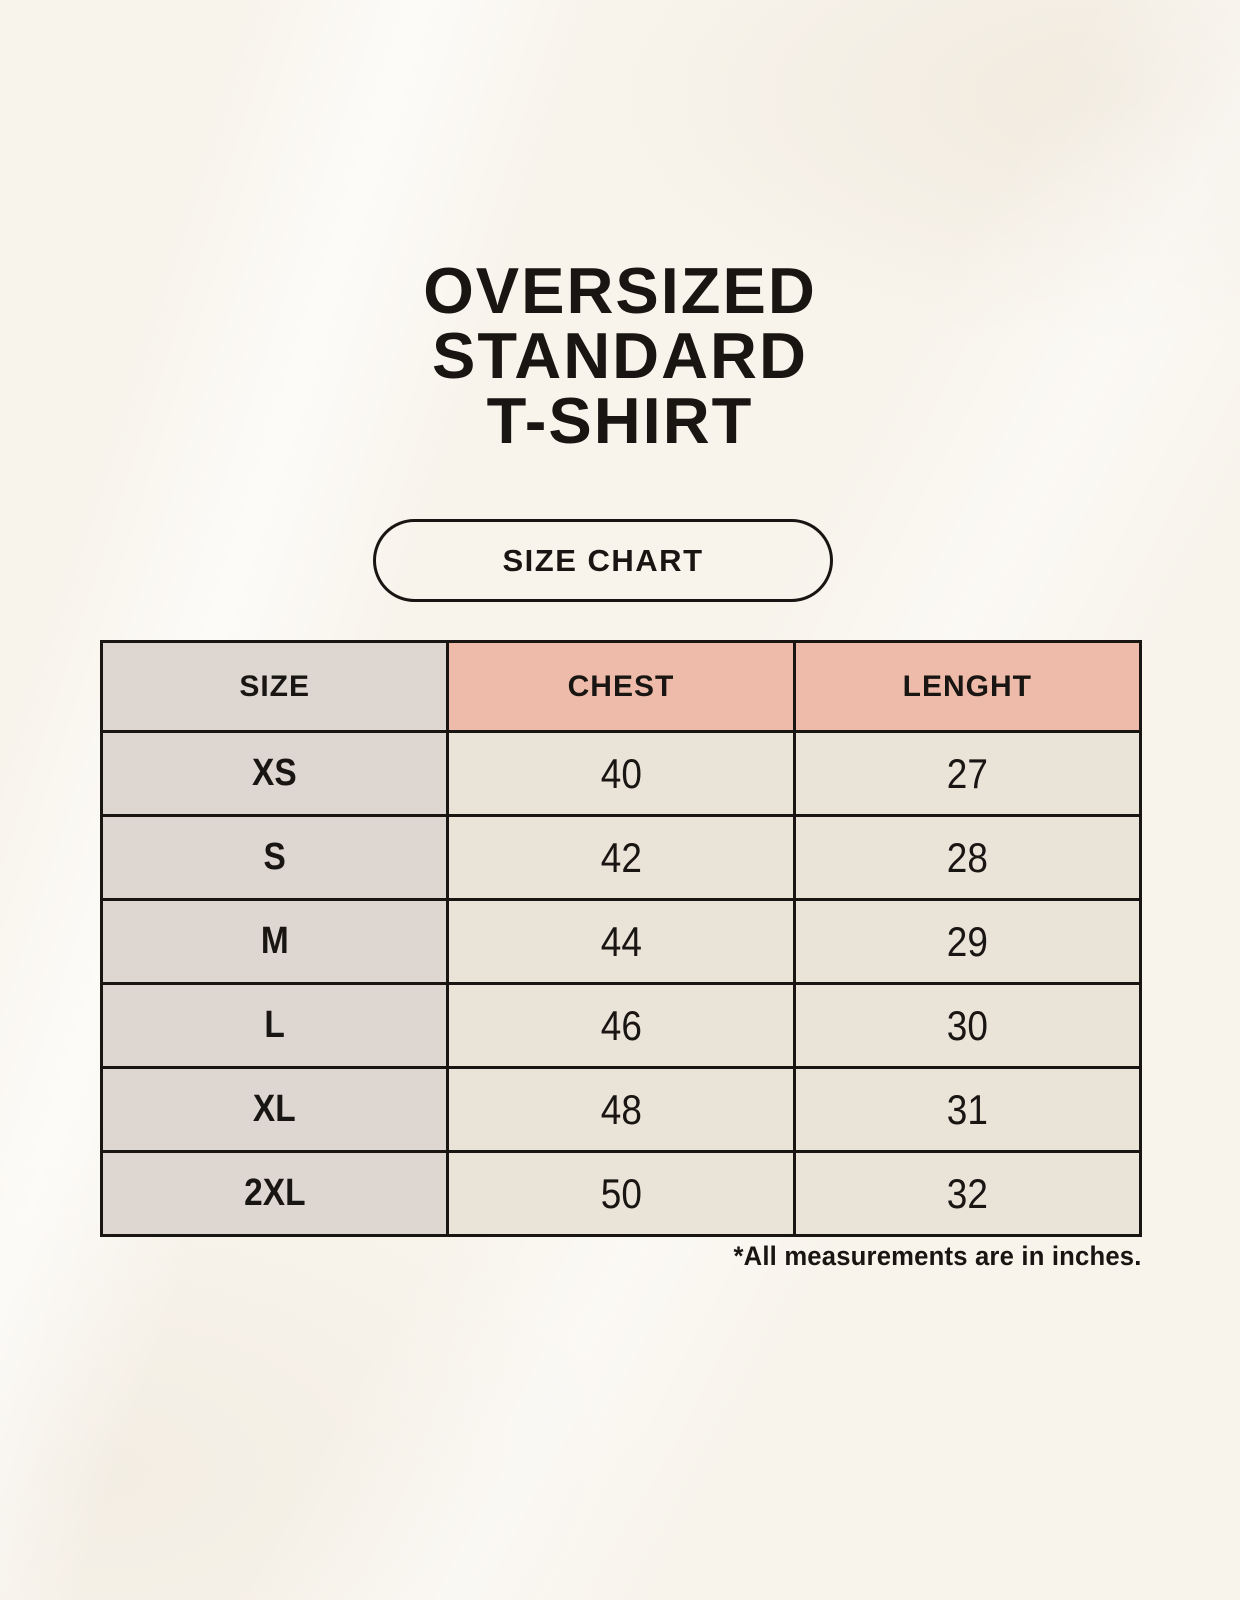 This screenshot has width=1240, height=1600. Describe the element at coordinates (274, 1025) in the screenshot. I see `size-cell: L` at that location.